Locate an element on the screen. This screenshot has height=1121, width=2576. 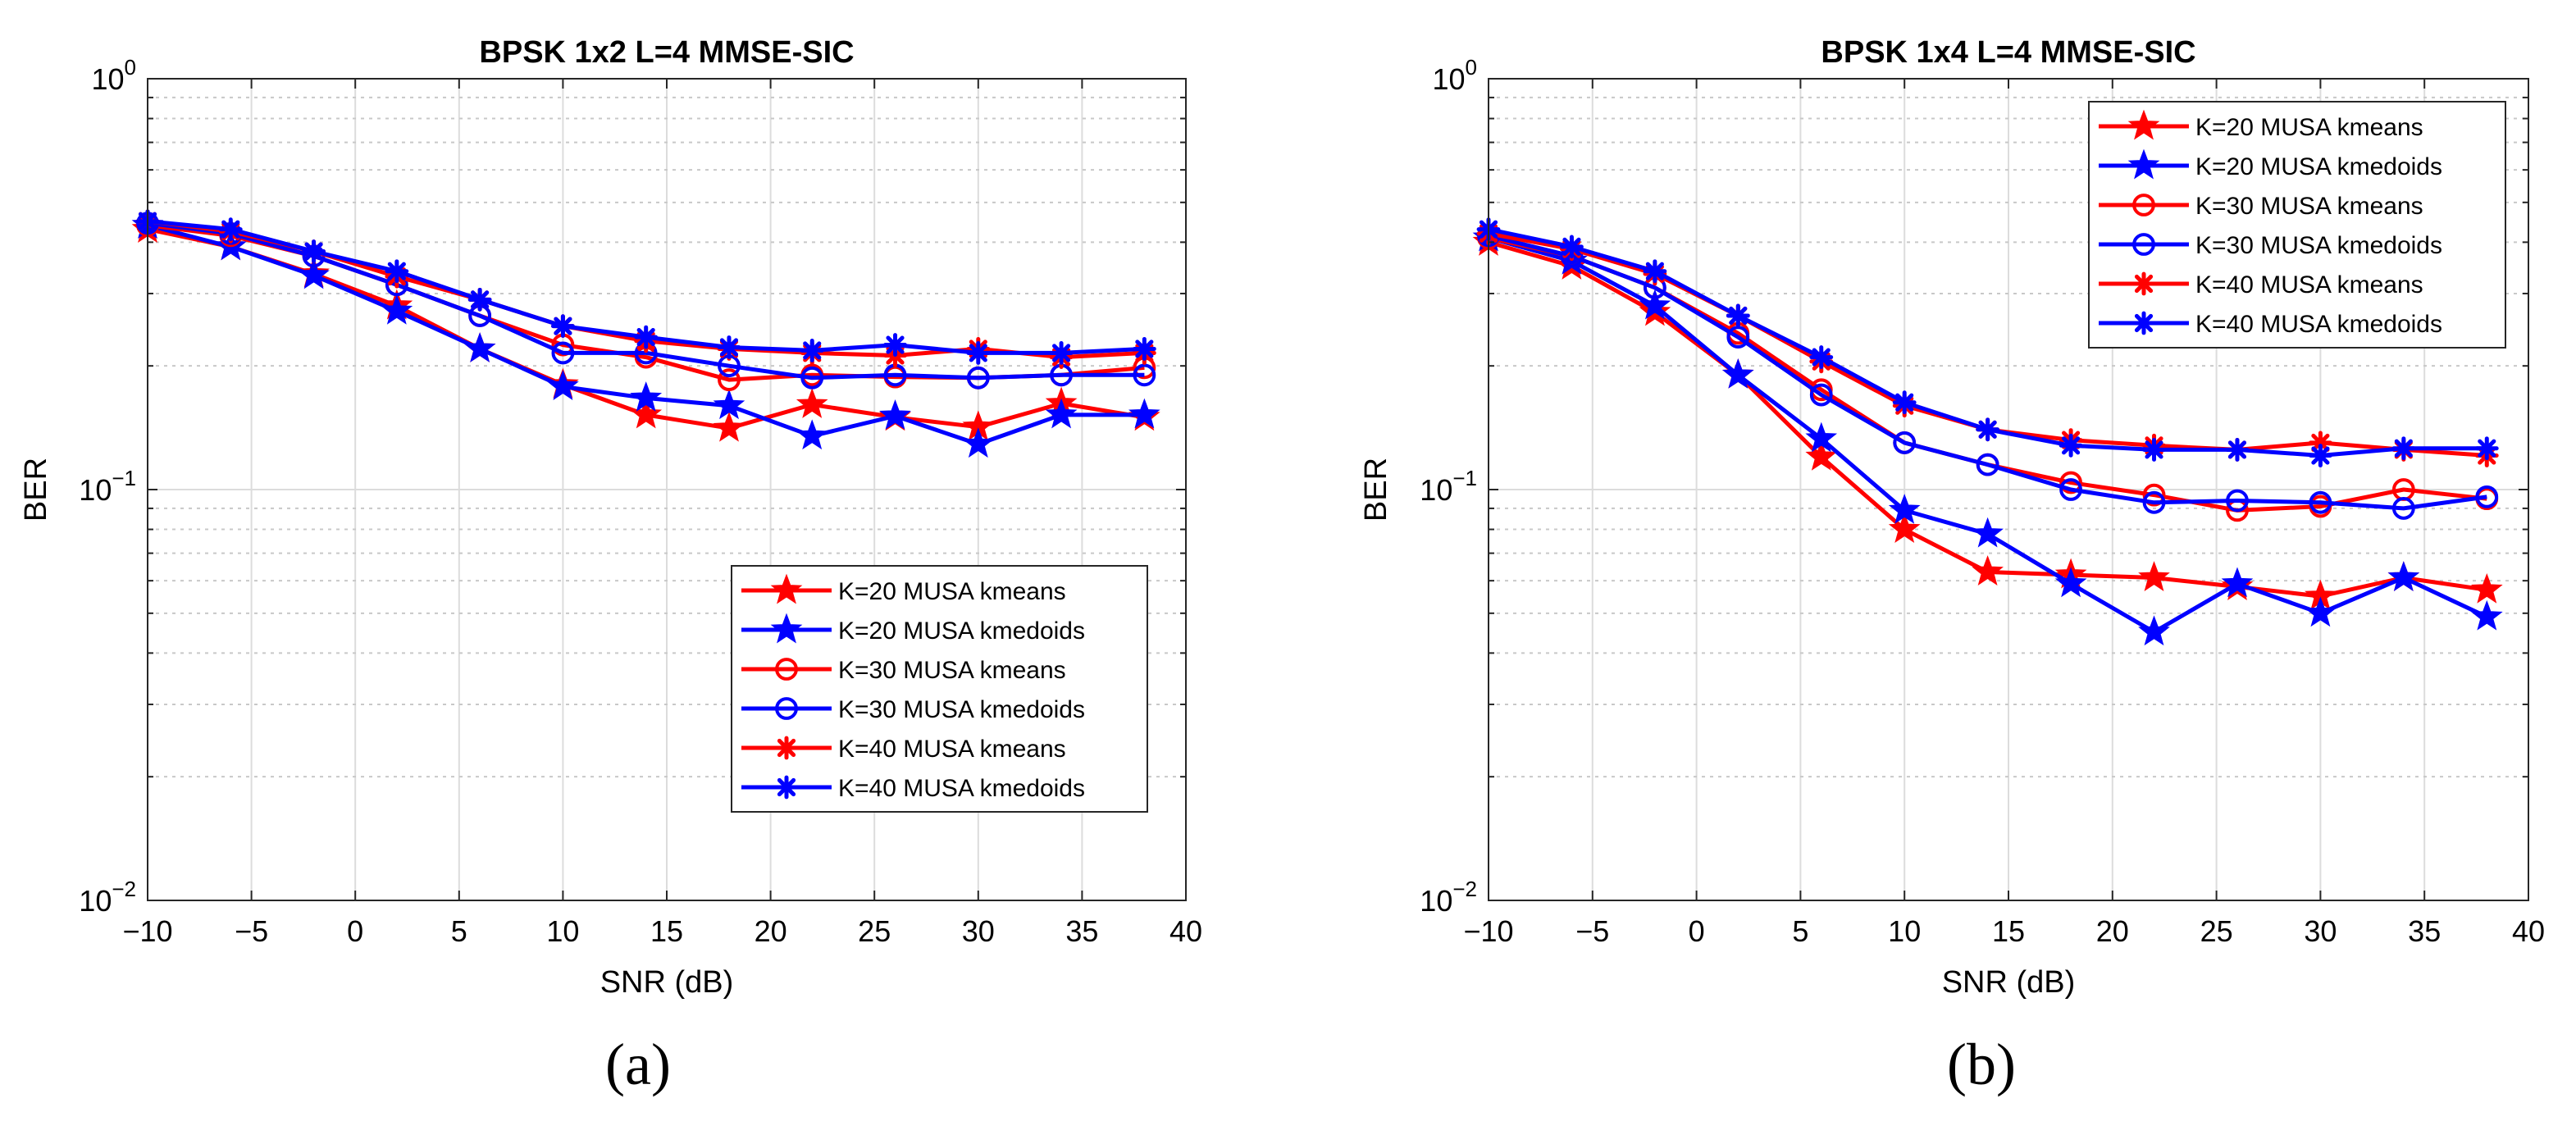
x-tick-label: −10 is located at coordinates (1488, 931).